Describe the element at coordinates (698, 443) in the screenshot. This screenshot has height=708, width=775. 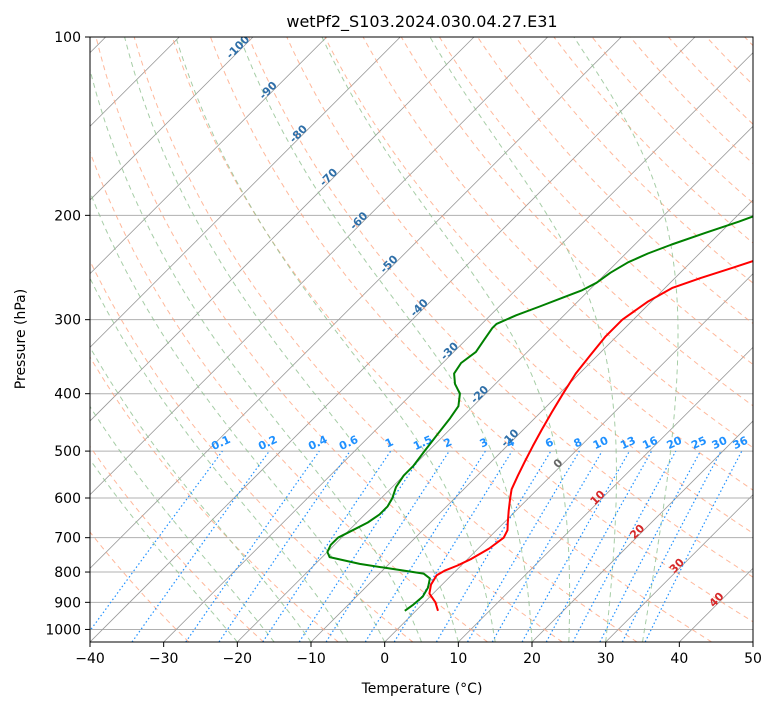
I see `mixing-ratio-label: 25` at that location.